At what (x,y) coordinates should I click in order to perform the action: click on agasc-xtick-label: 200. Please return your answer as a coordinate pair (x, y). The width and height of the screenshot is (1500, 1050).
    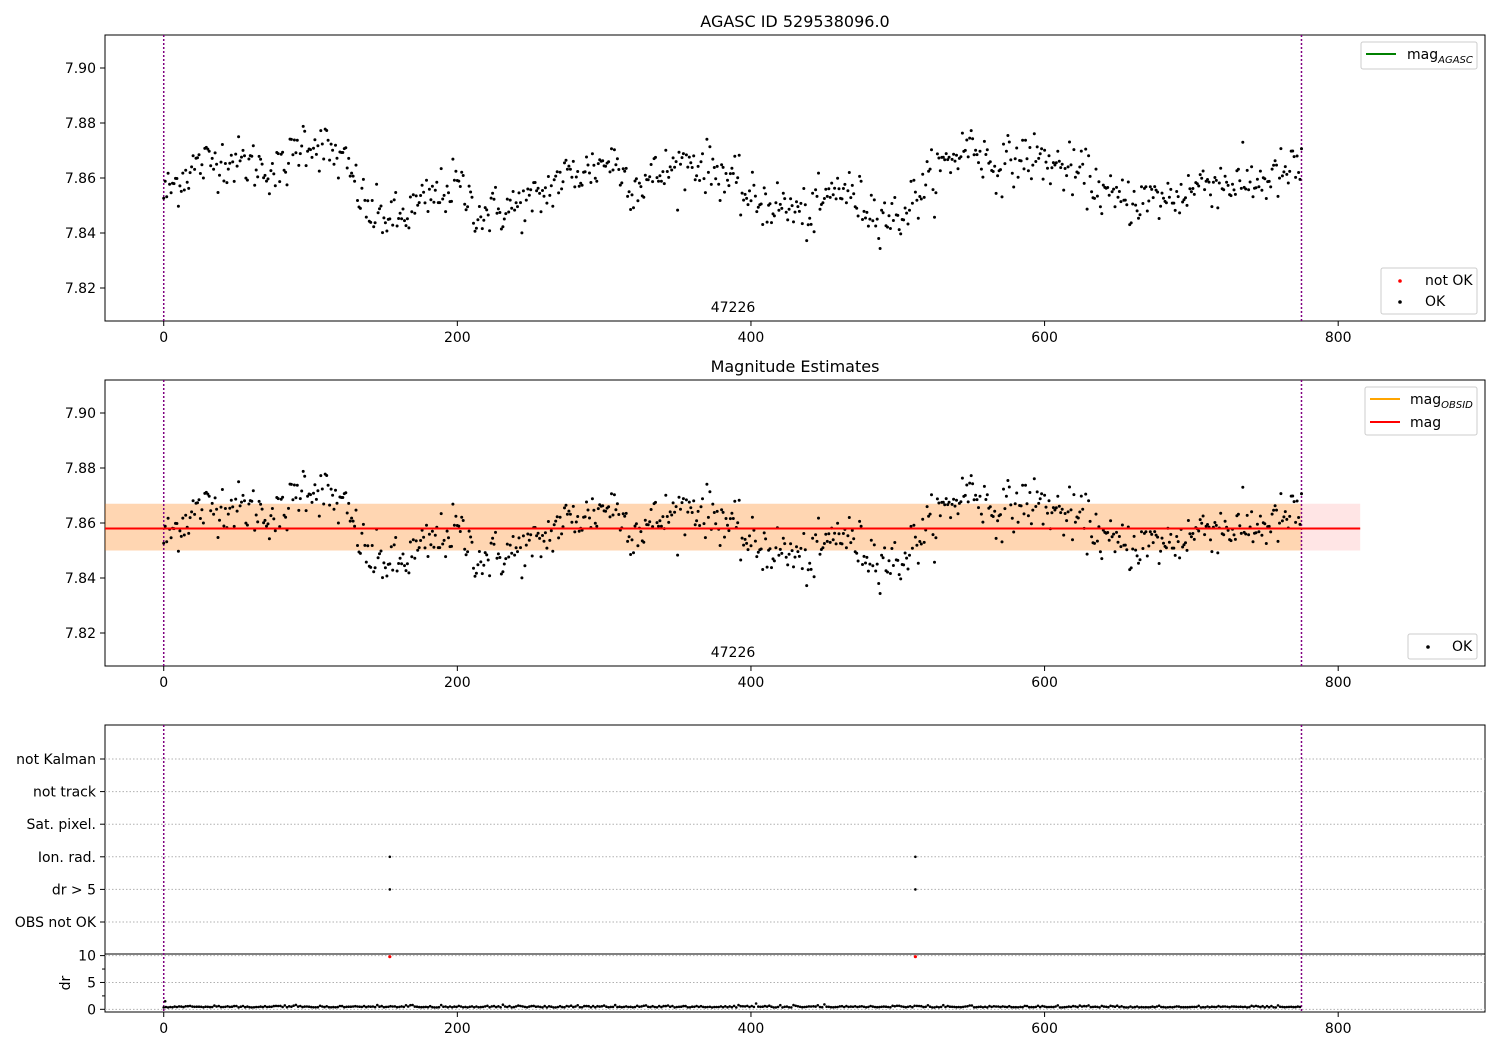
    Looking at the image, I should click on (457, 338).